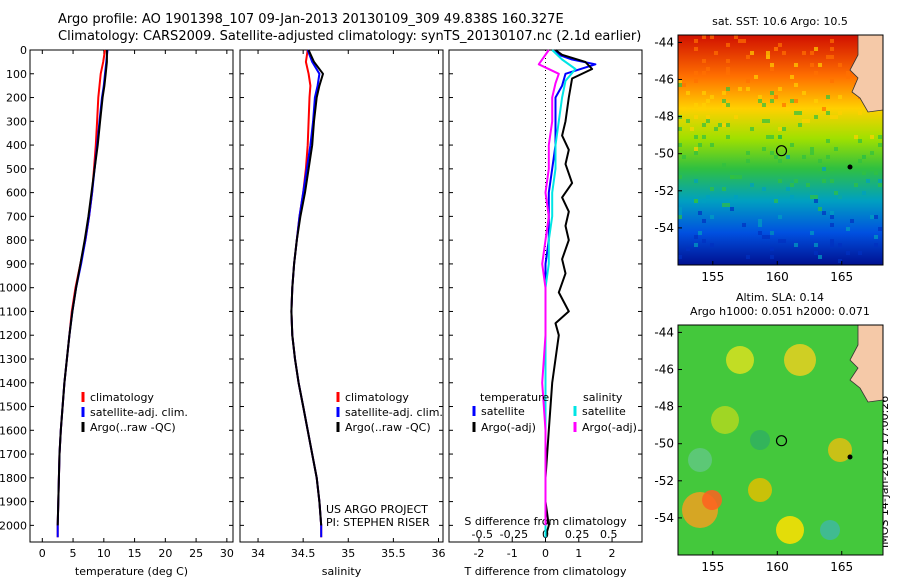  I want to click on depth-tick-label: 1900, so click(13, 502).